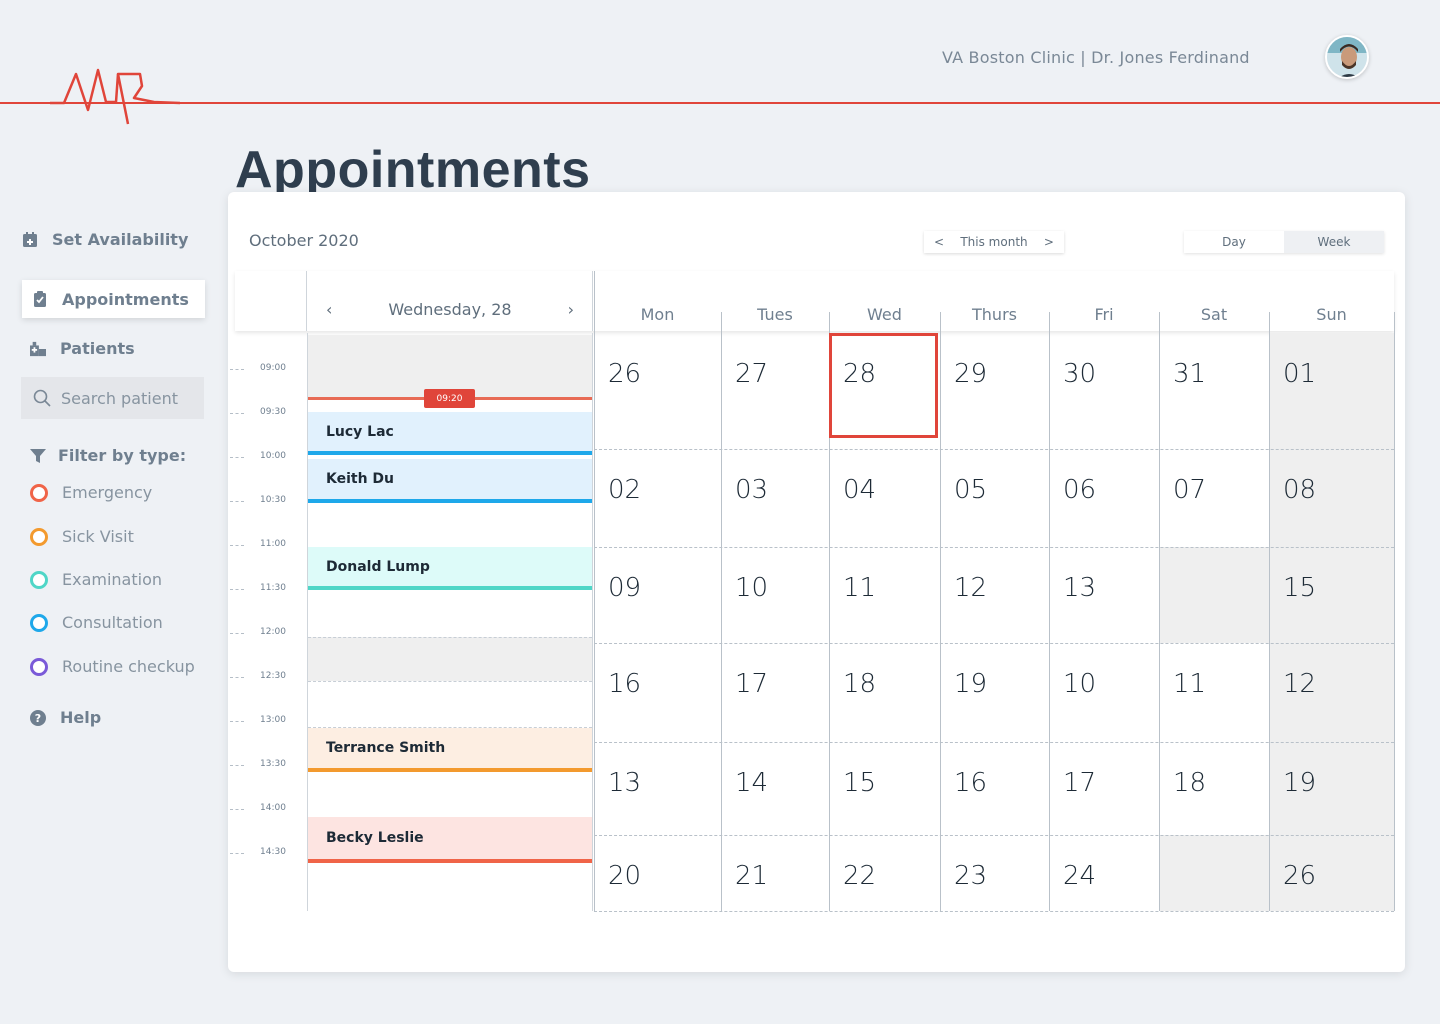 The width and height of the screenshot is (1440, 1024). I want to click on time-label: 09:00, so click(273, 368).